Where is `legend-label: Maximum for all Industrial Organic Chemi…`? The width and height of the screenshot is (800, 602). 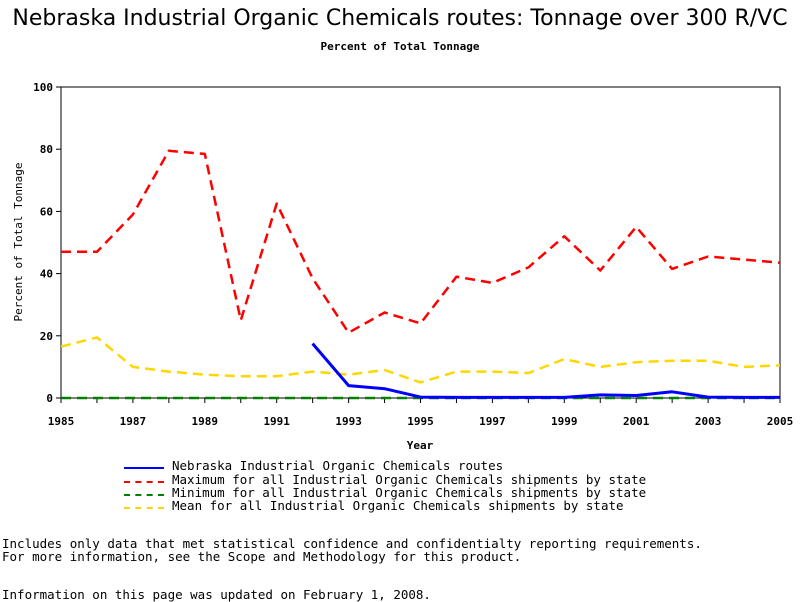 legend-label: Maximum for all Industrial Organic Chemi… is located at coordinates (409, 479).